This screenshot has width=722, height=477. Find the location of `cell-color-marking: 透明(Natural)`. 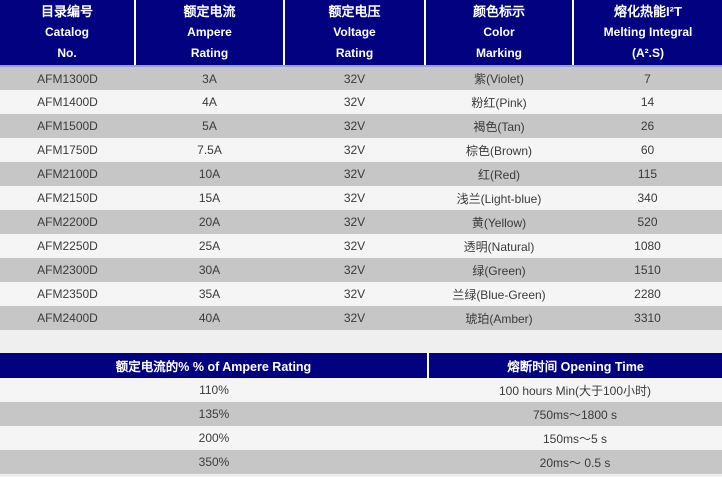

cell-color-marking: 透明(Natural) is located at coordinates (499, 246).